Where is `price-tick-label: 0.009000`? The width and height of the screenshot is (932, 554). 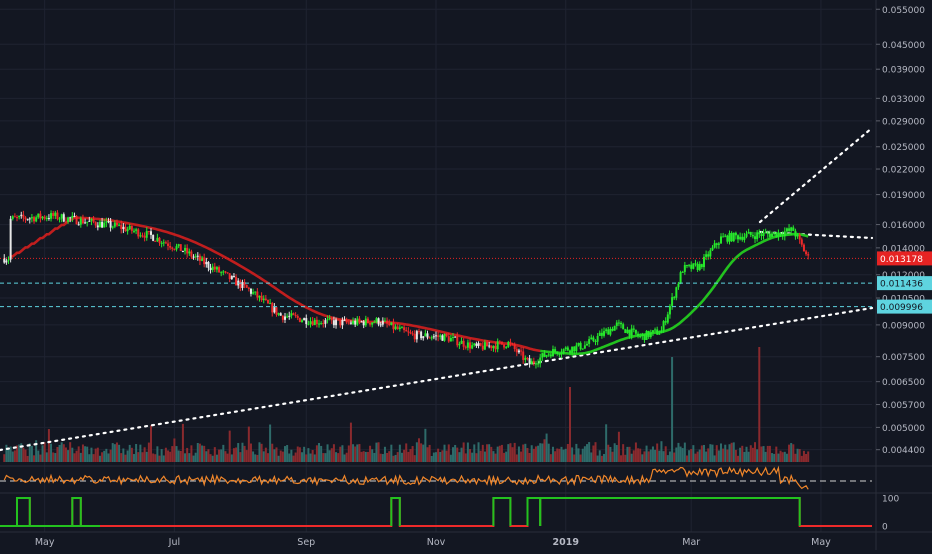 price-tick-label: 0.009000 is located at coordinates (903, 326).